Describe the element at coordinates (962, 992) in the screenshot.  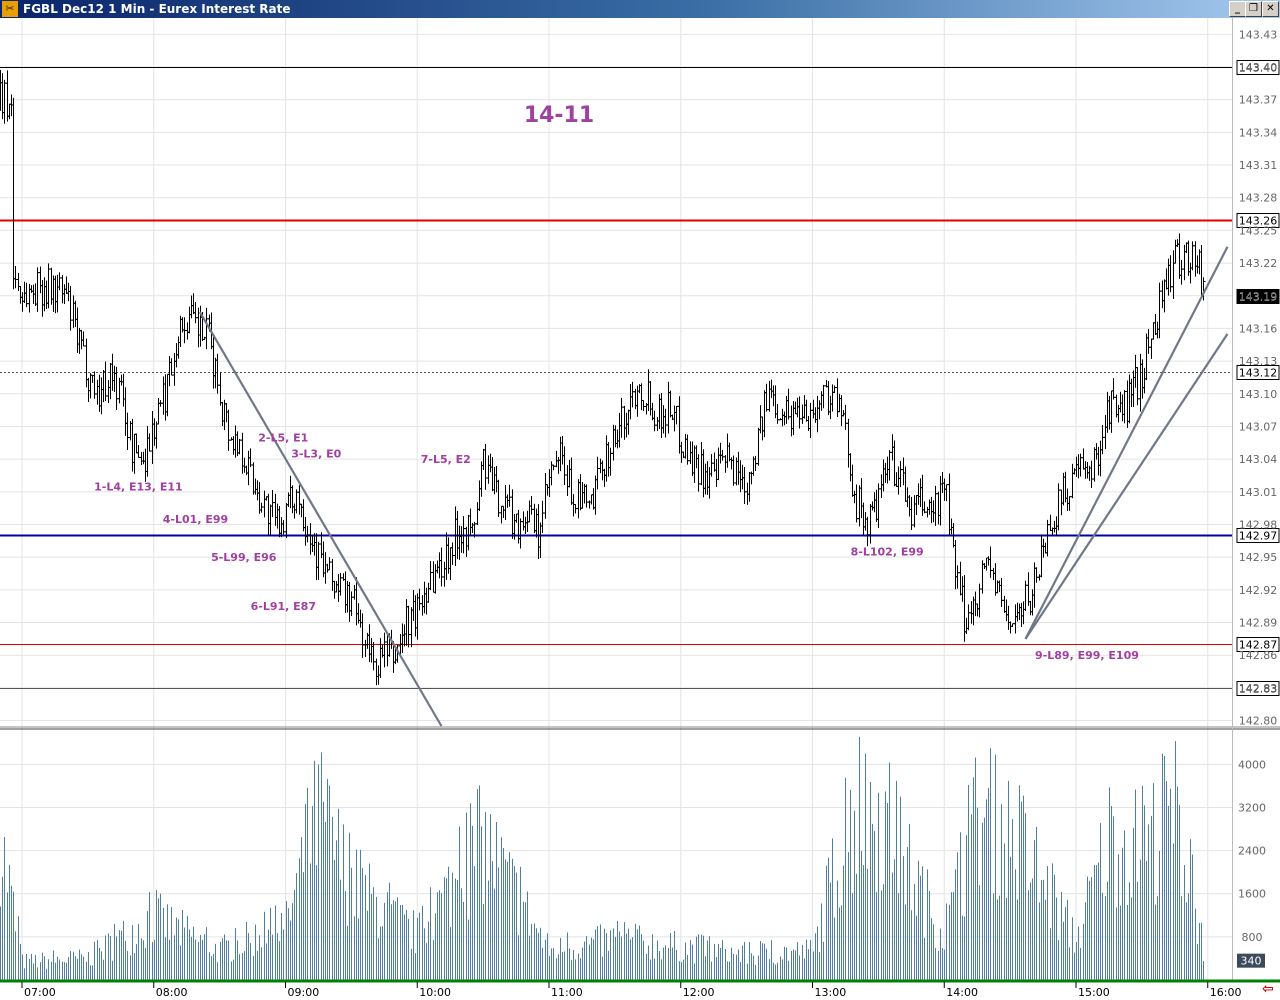
I see `time-tick-label: 14:00` at that location.